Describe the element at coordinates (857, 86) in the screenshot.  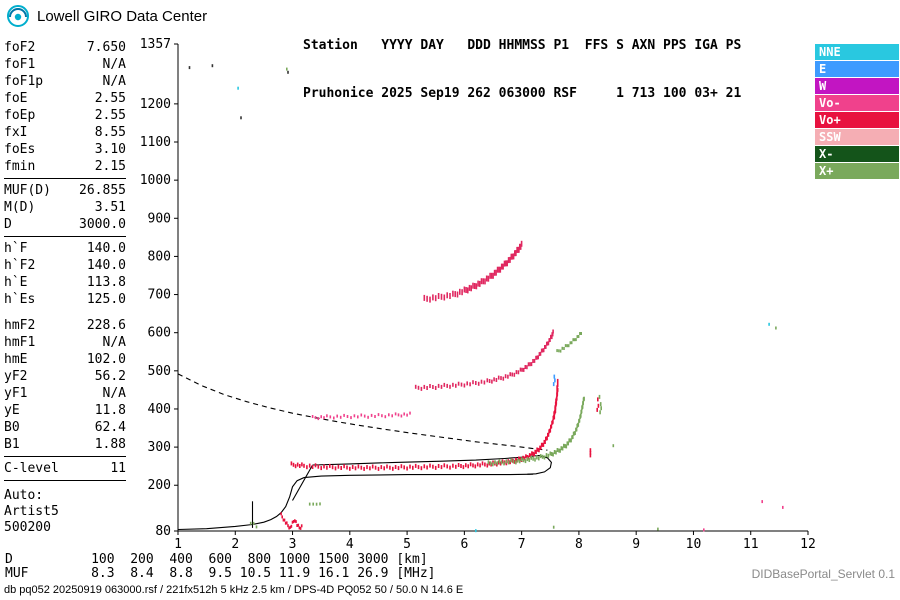
I see `legend-item: W` at that location.